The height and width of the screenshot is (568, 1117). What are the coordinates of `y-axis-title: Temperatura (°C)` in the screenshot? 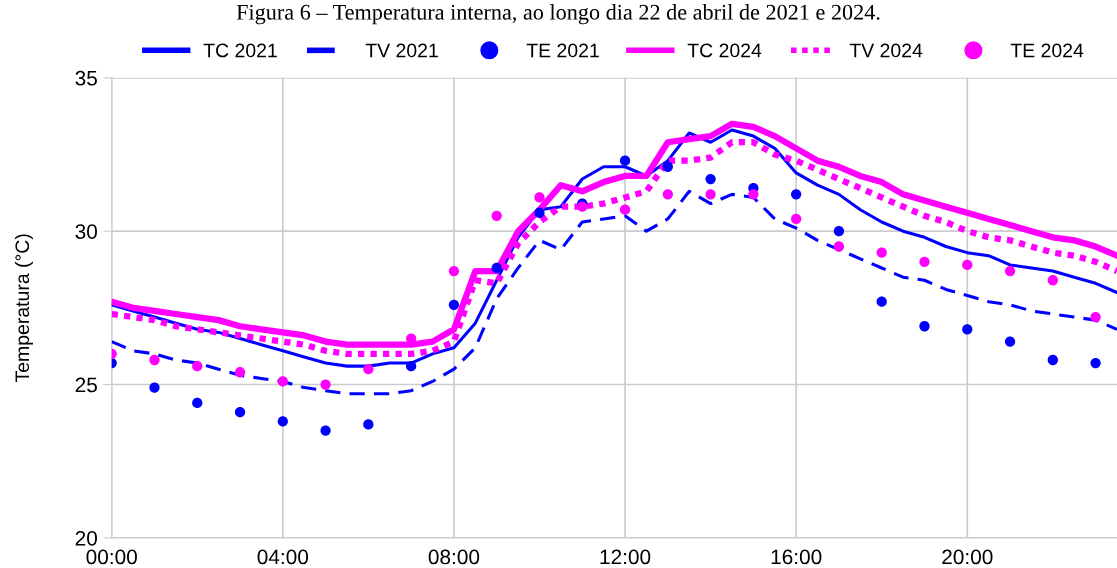 It's located at (23, 308).